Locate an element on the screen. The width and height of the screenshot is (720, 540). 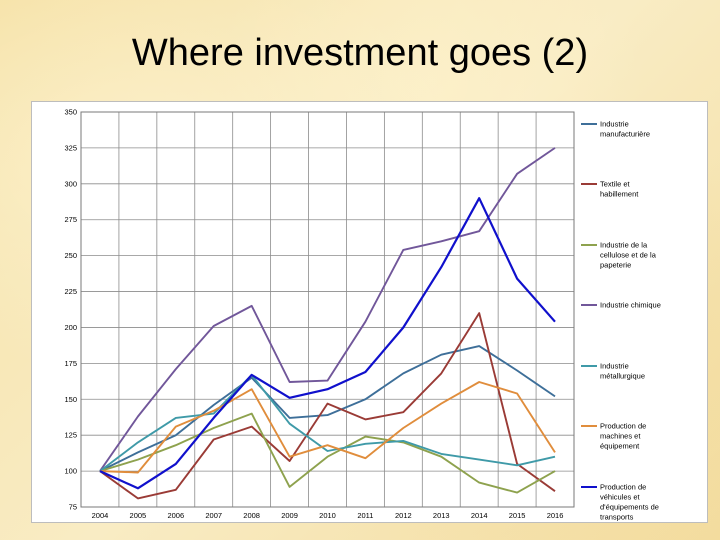
legend-entry-line: habillement is located at coordinates (619, 194).